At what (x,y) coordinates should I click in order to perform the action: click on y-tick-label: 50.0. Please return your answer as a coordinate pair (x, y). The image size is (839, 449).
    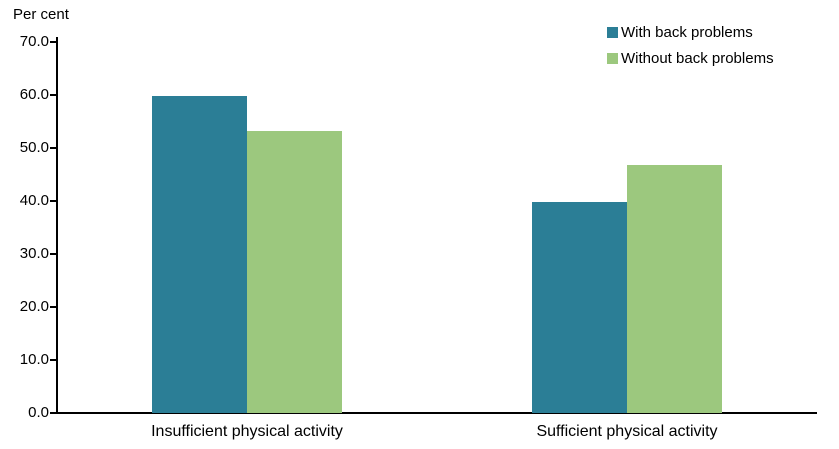
    Looking at the image, I should click on (34, 147).